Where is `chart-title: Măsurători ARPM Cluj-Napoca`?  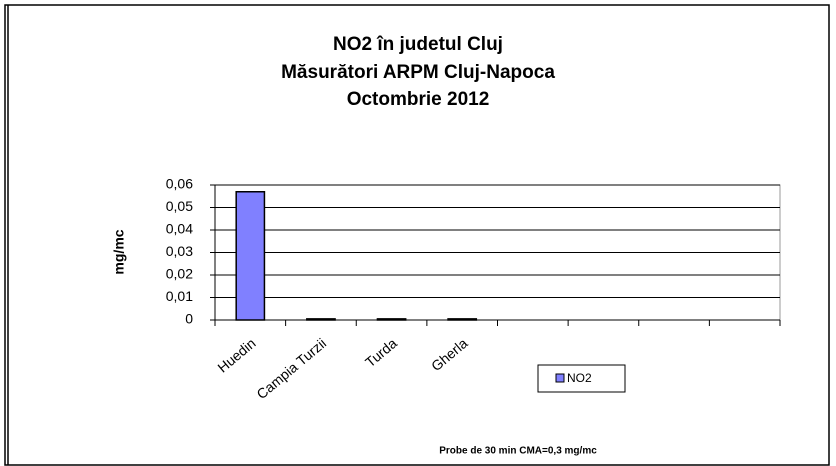 chart-title: Măsurători ARPM Cluj-Napoca is located at coordinates (418, 72).